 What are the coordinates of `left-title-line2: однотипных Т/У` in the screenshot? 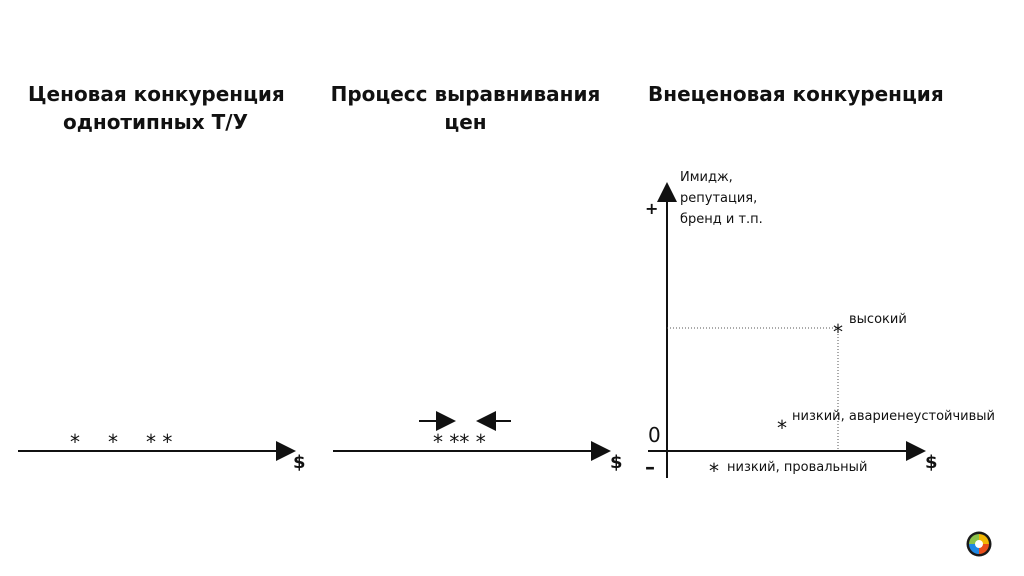 It's located at (155, 122).